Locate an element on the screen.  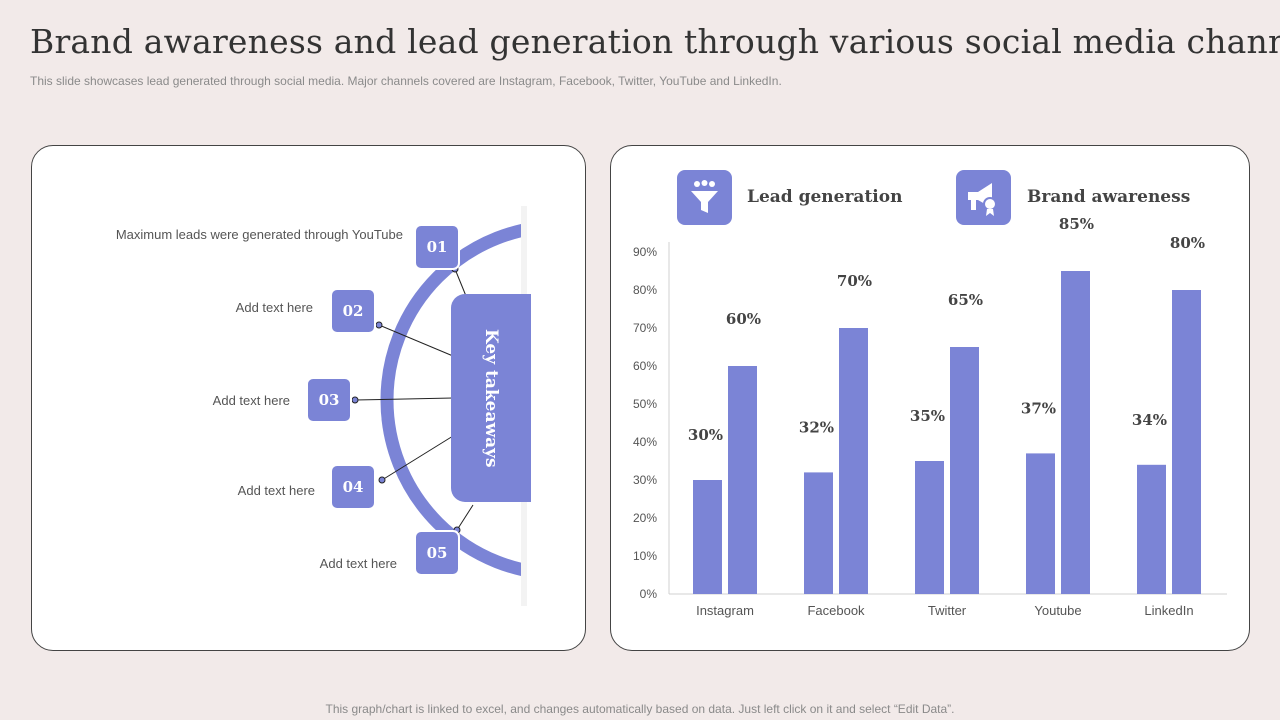
bar-brand-linkedin is located at coordinates (1186, 442).